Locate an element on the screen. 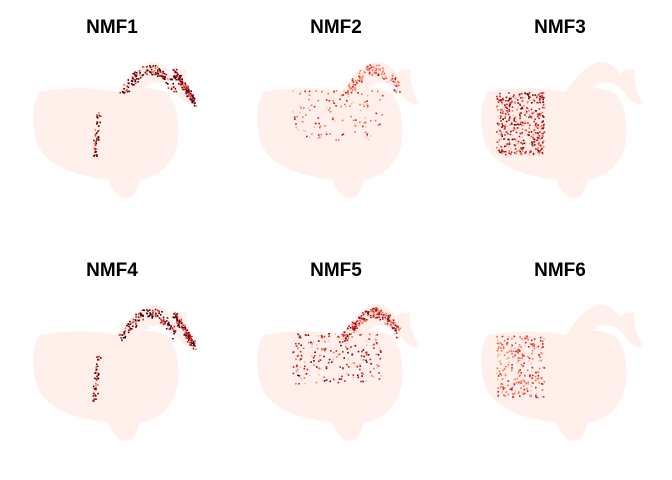 This screenshot has height=480, width=672. panel-title: NMF6 is located at coordinates (560, 270).